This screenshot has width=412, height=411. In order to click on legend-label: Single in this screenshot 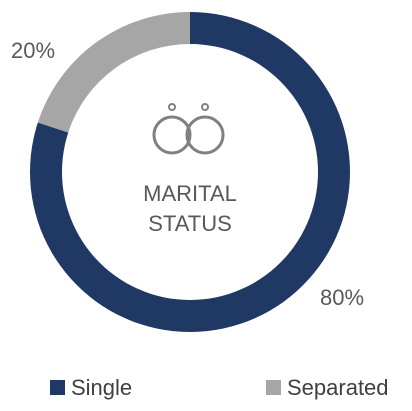, I will do `click(101, 387)`.